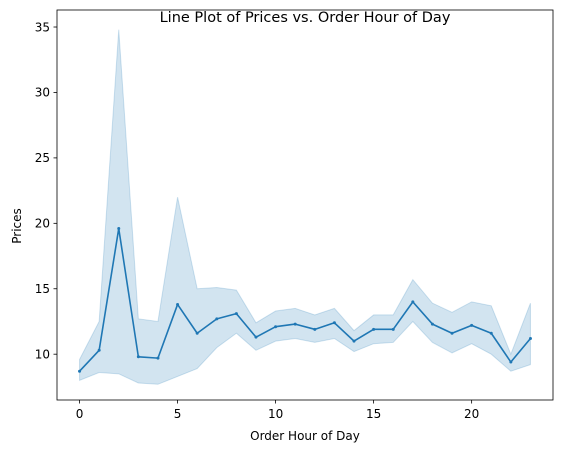 The height and width of the screenshot is (453, 563). I want to click on y-tick-label: 20, so click(42, 224).